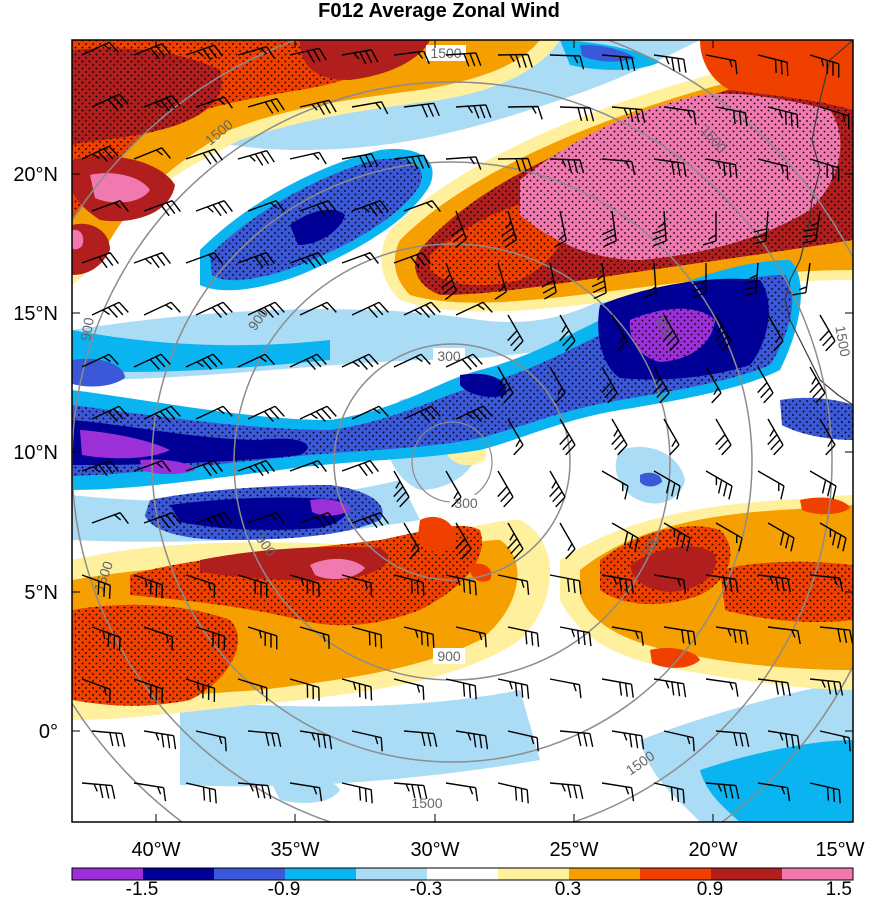 Image resolution: width=878 pixels, height=900 pixels. Describe the element at coordinates (449, 356) in the screenshot. I see `ring-label-300-north: 300` at that location.